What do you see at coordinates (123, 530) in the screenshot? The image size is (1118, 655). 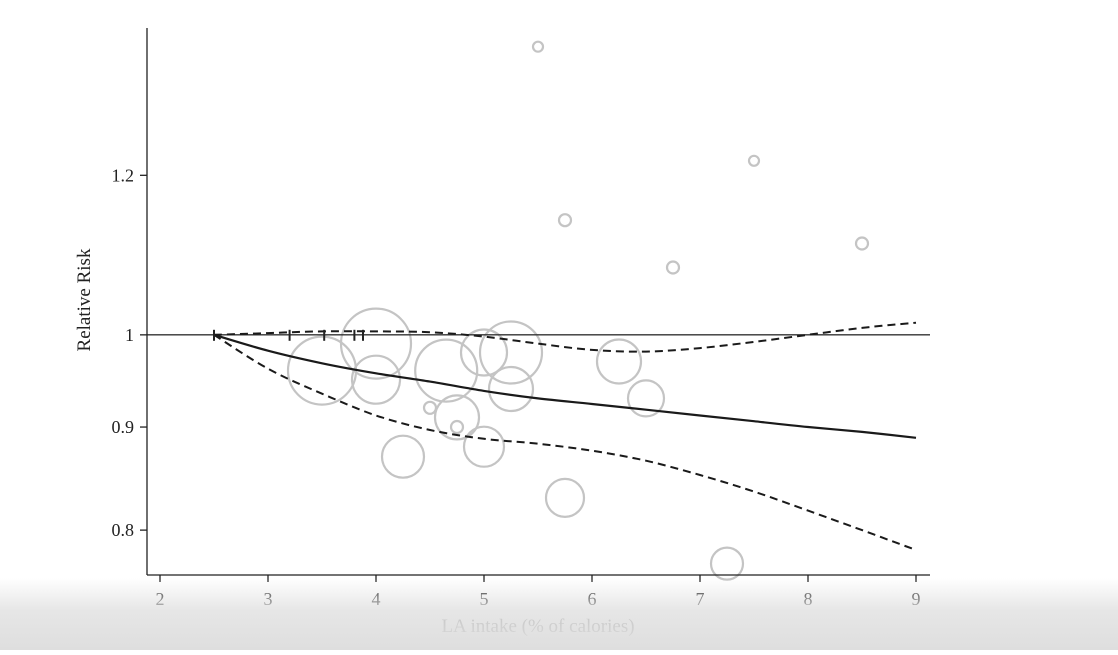 I see `y-tick-label: 0.8` at bounding box center [123, 530].